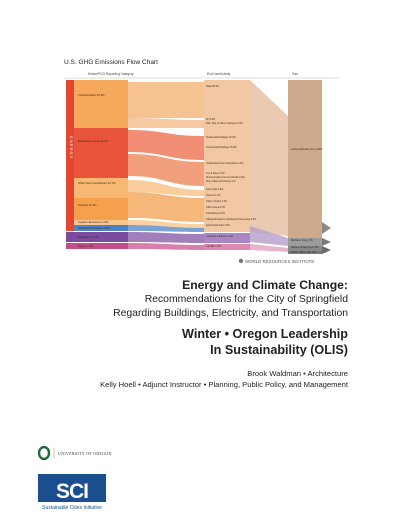  What do you see at coordinates (111, 74) in the screenshot?
I see `chart-col1-header: Sector/PCG Reporting Category` at bounding box center [111, 74].